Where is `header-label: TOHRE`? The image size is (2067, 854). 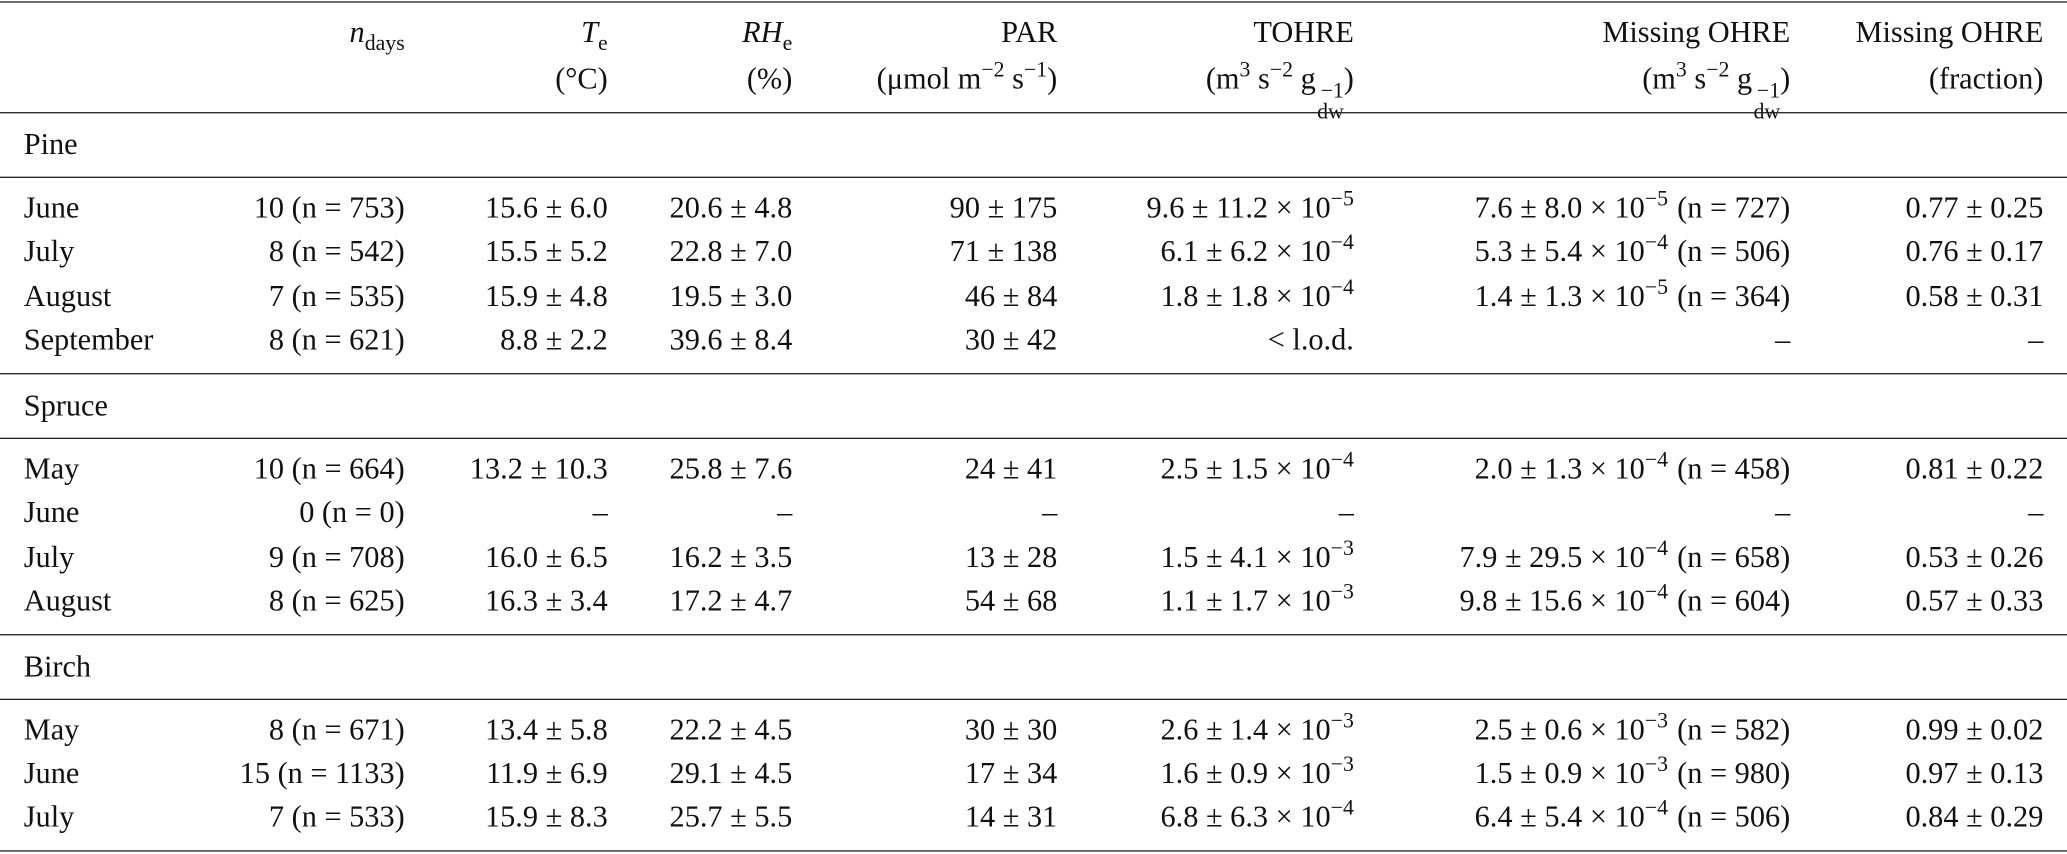
header-label: TOHRE is located at coordinates (1303, 32).